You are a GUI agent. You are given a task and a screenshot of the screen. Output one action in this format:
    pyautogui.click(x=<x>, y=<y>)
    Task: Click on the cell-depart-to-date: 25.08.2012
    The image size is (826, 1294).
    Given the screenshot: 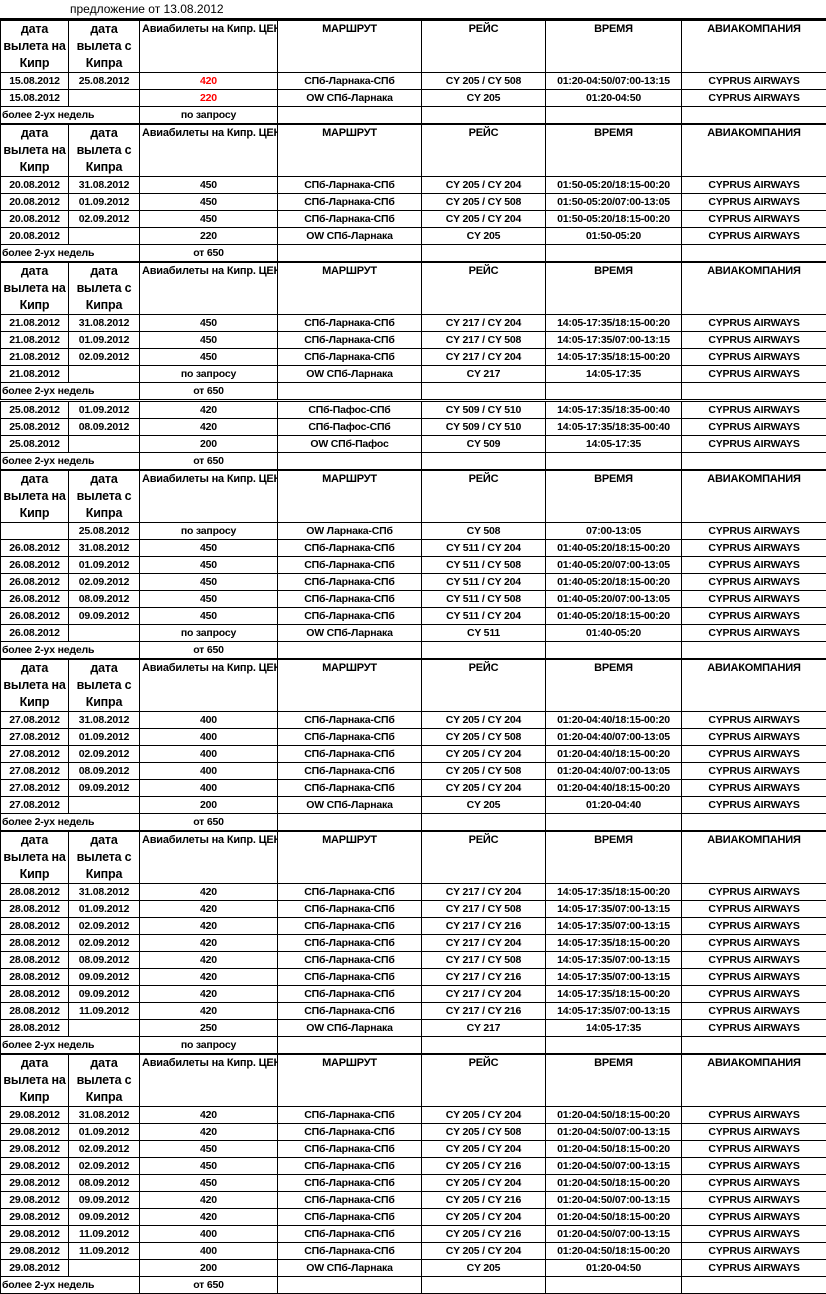 What is the action you would take?
    pyautogui.click(x=35, y=444)
    